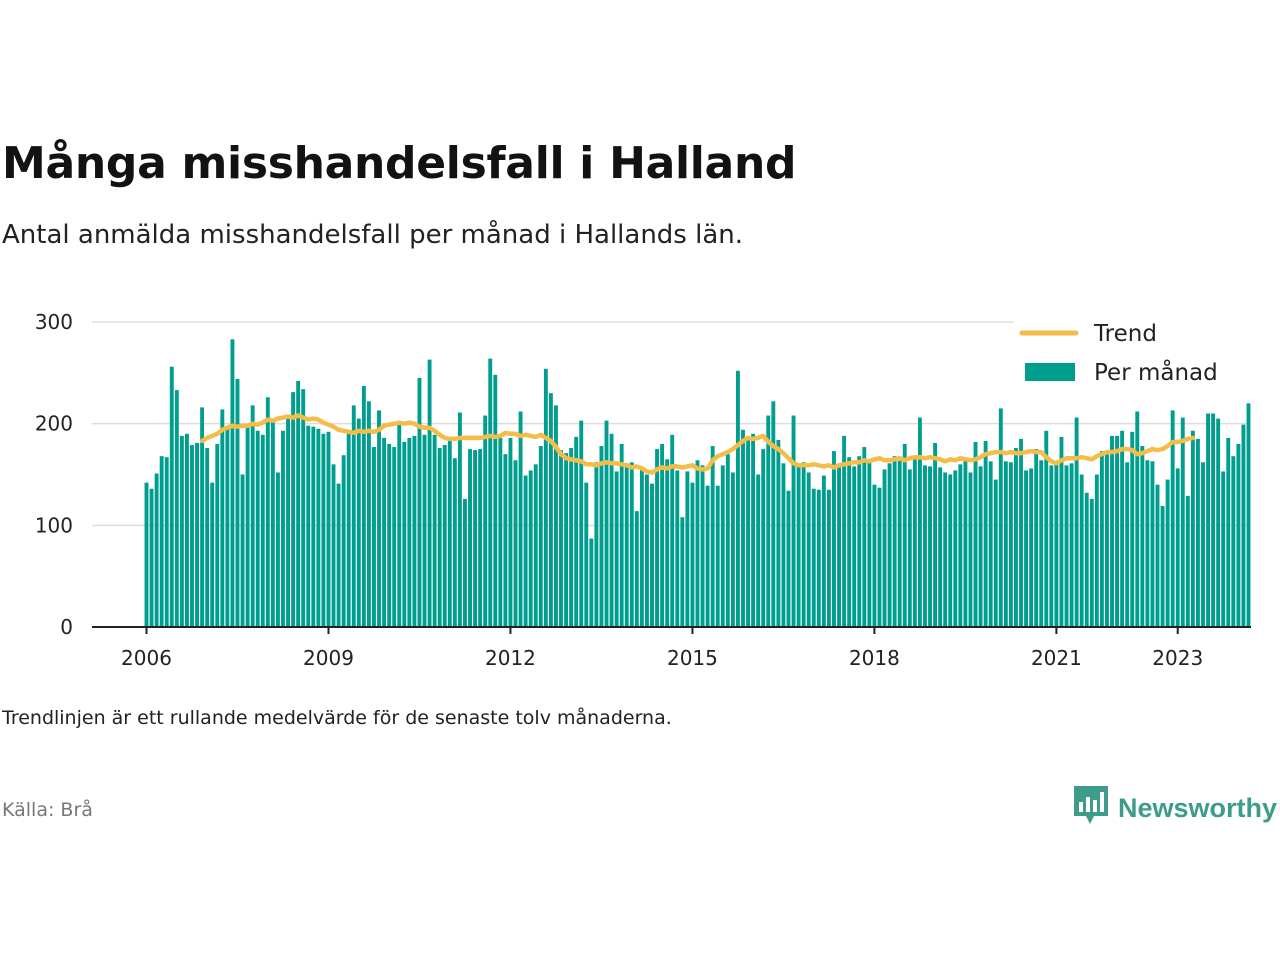  I want to click on legend-bar-label: Per månad, so click(1156, 372).